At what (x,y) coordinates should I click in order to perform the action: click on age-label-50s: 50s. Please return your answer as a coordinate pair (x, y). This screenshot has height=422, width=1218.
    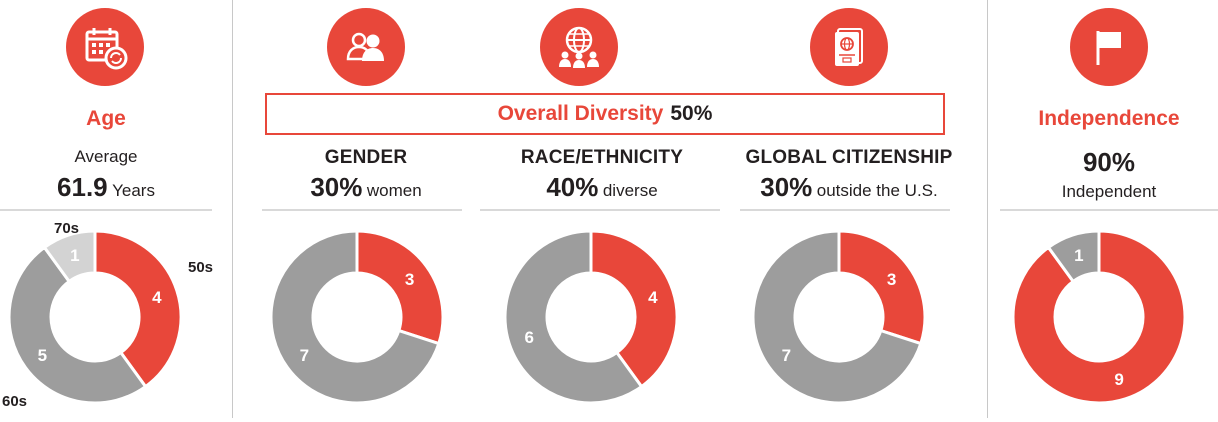
    Looking at the image, I should click on (201, 267).